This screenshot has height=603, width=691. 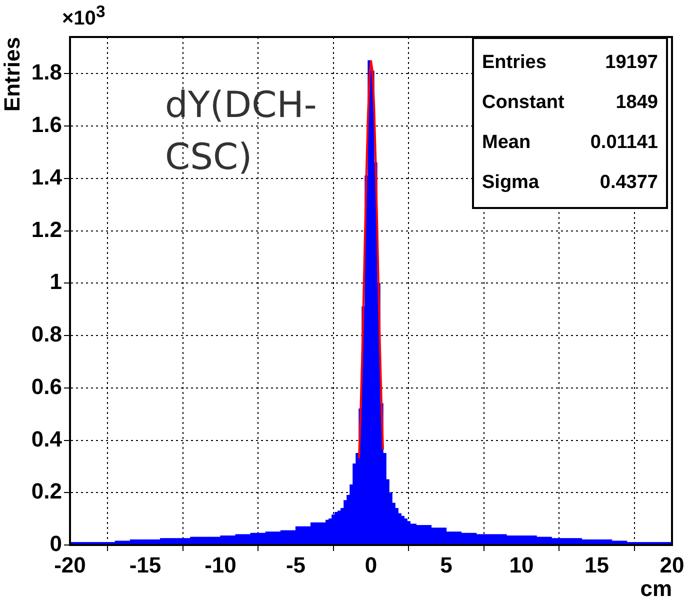 I want to click on y-tick-label: 1, so click(x=56, y=281).